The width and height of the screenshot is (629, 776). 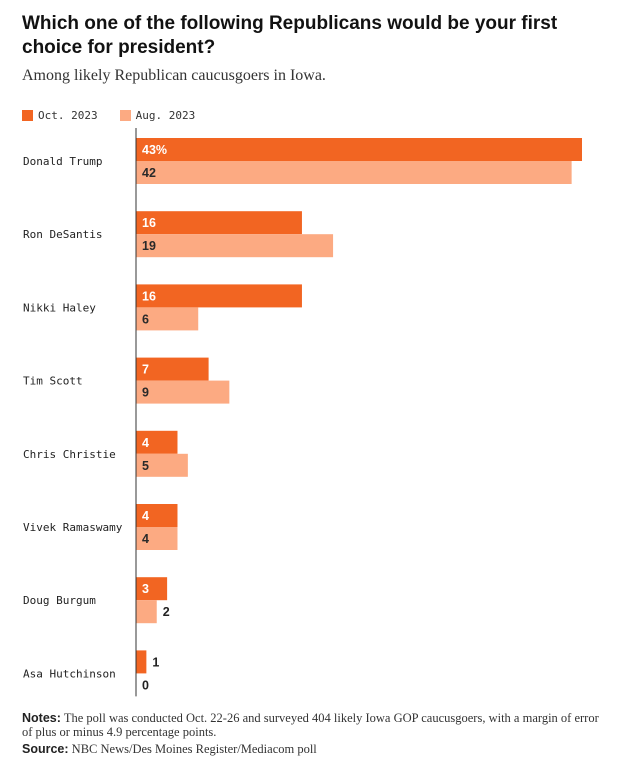 I want to click on value-label-oct-2023-vivek-ramaswamy: 4, so click(x=145, y=516).